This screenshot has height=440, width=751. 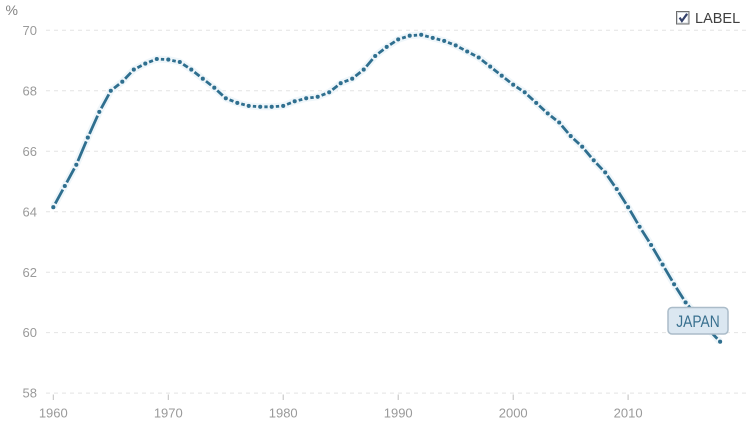 I want to click on svg-text: 1990, so click(x=398, y=413).